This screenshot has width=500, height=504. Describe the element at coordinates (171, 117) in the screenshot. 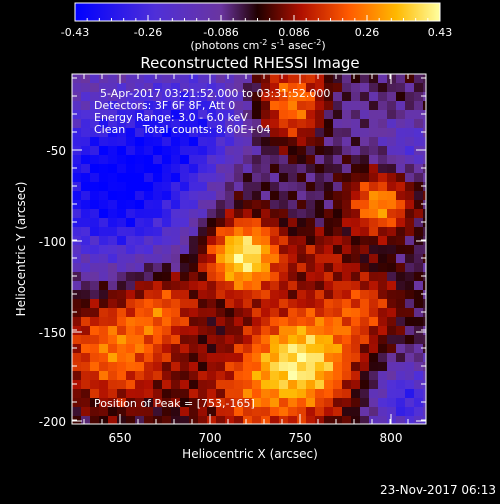

I see `energy-range-text: Energy Range: 3.0 - 6.0 keV` at that location.